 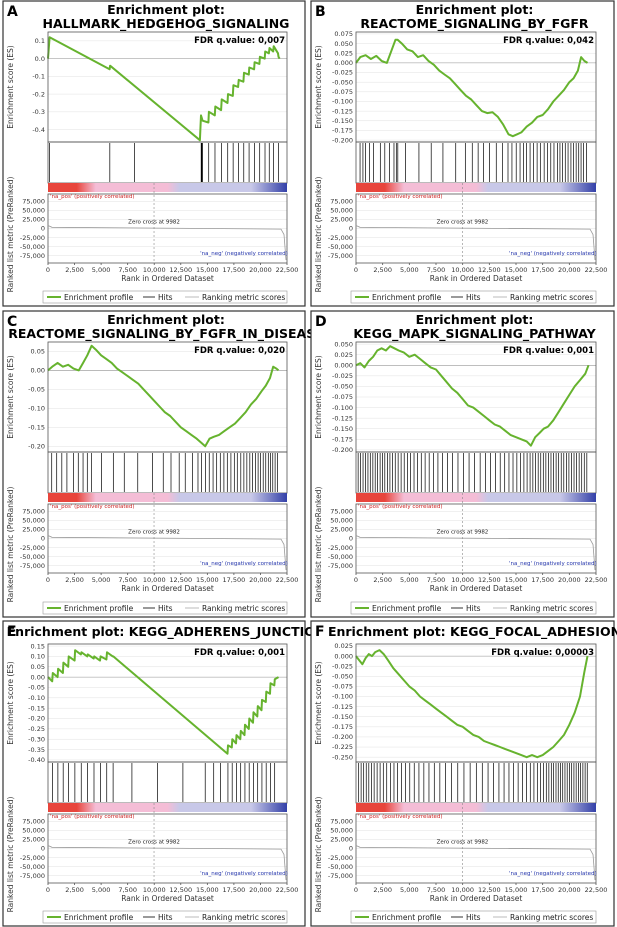 What do you see at coordinates (342, 450) in the screenshot?
I see `es-tick-label: -0.200` at bounding box center [342, 450].